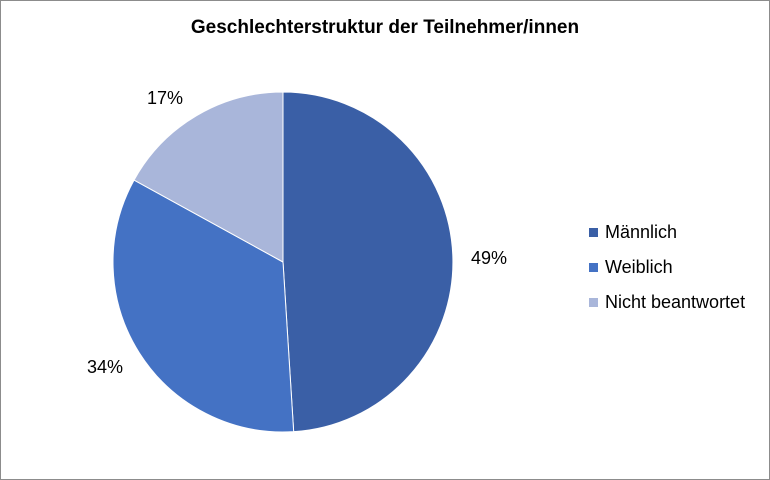 This screenshot has width=770, height=480. I want to click on legend-swatch-weiblich, so click(593, 267).